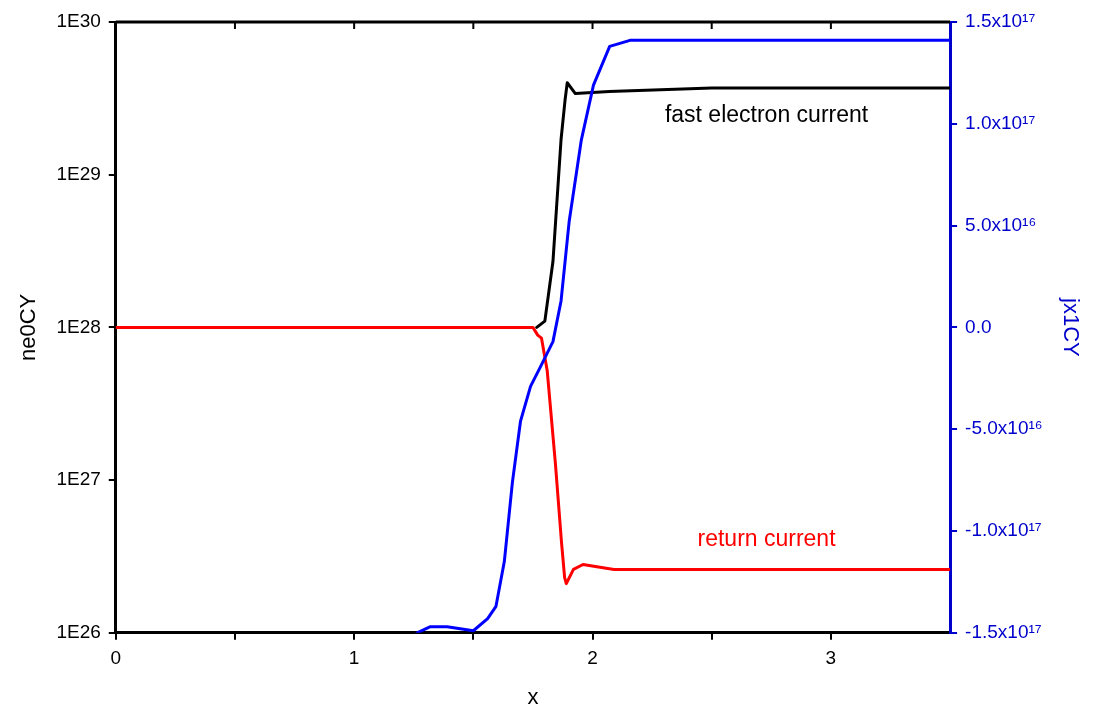 This screenshot has height=721, width=1097. I want to click on y-axis-title: ne0CY, so click(28, 327).